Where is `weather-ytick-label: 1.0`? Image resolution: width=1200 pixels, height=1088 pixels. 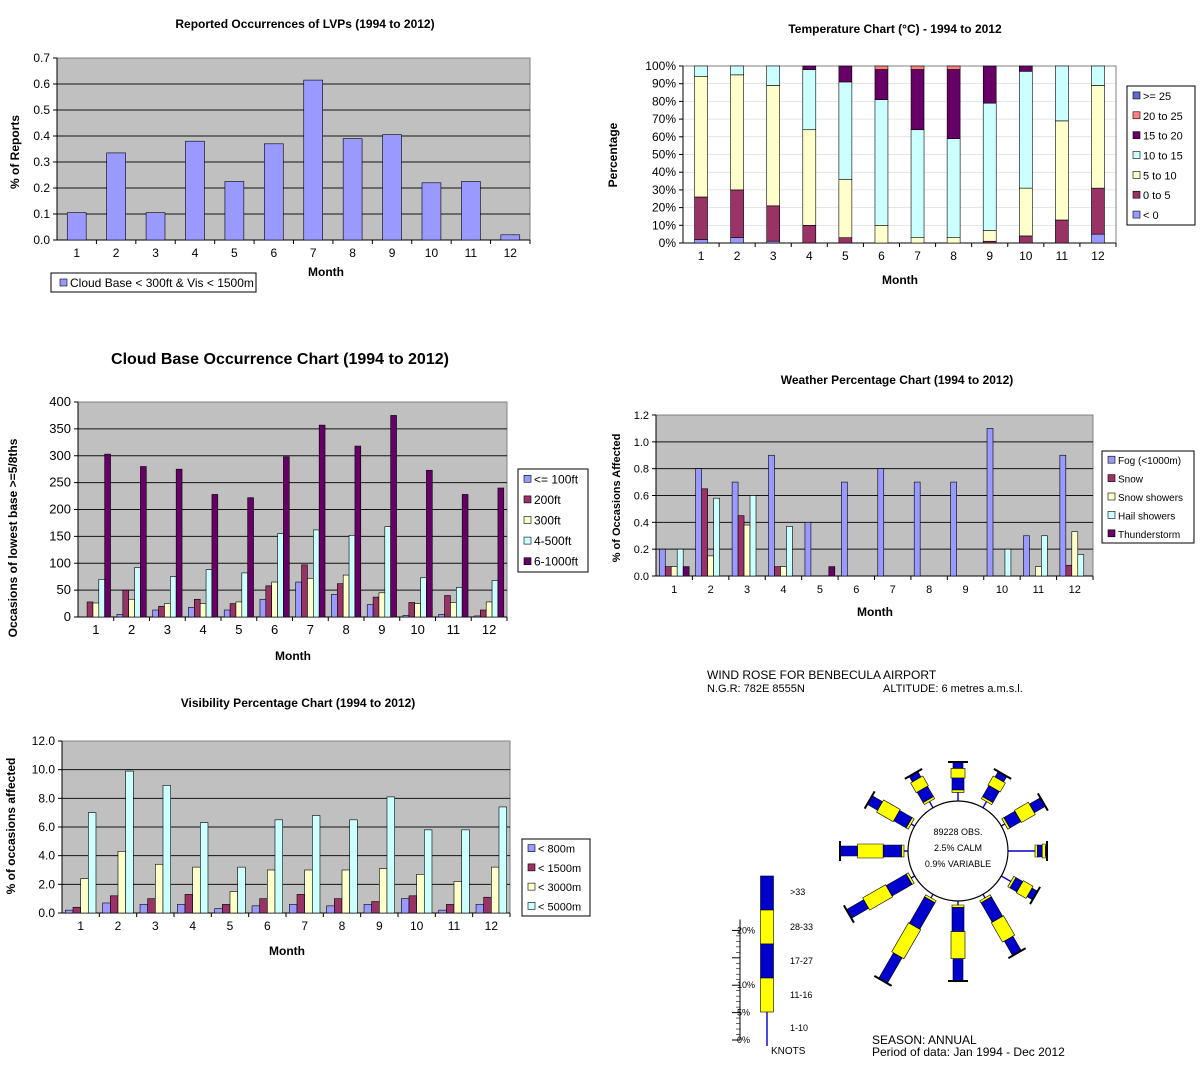 weather-ytick-label: 1.0 is located at coordinates (641, 443).